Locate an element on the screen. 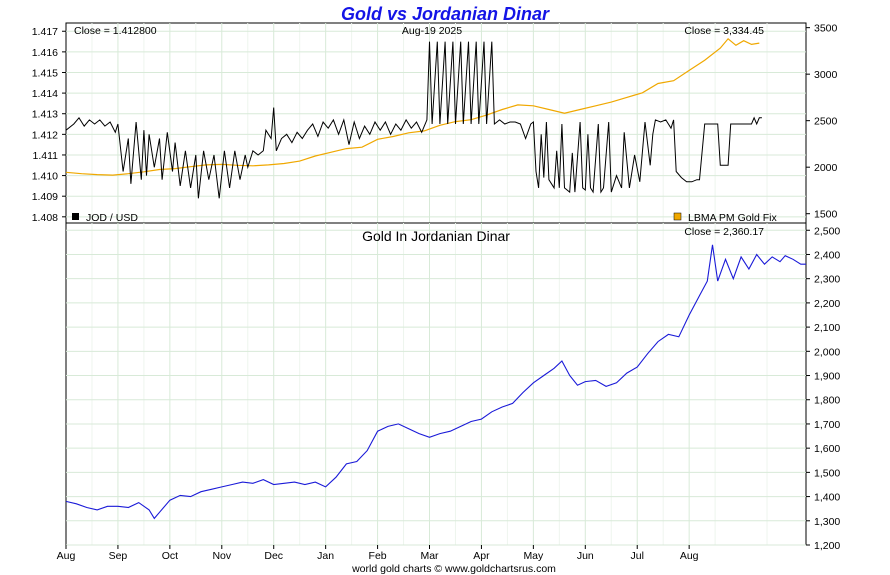 This screenshot has height=575, width=890. bottom-right-tick-label: 2,100 is located at coordinates (827, 328).